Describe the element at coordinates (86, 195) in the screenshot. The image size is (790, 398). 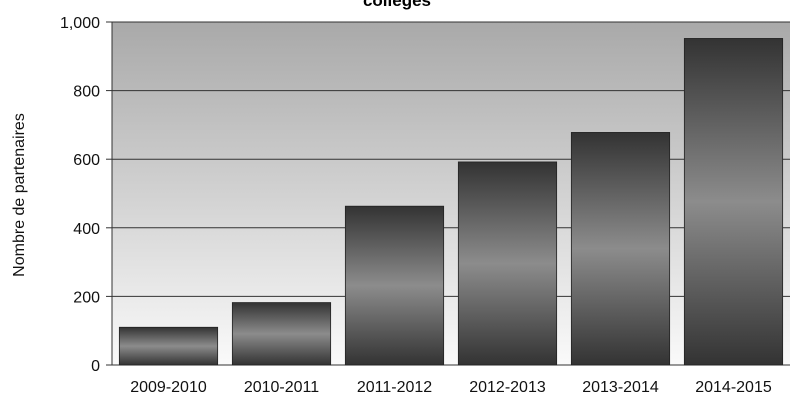
I see `y-axis: 0 200 400 600 800 1,000` at that location.